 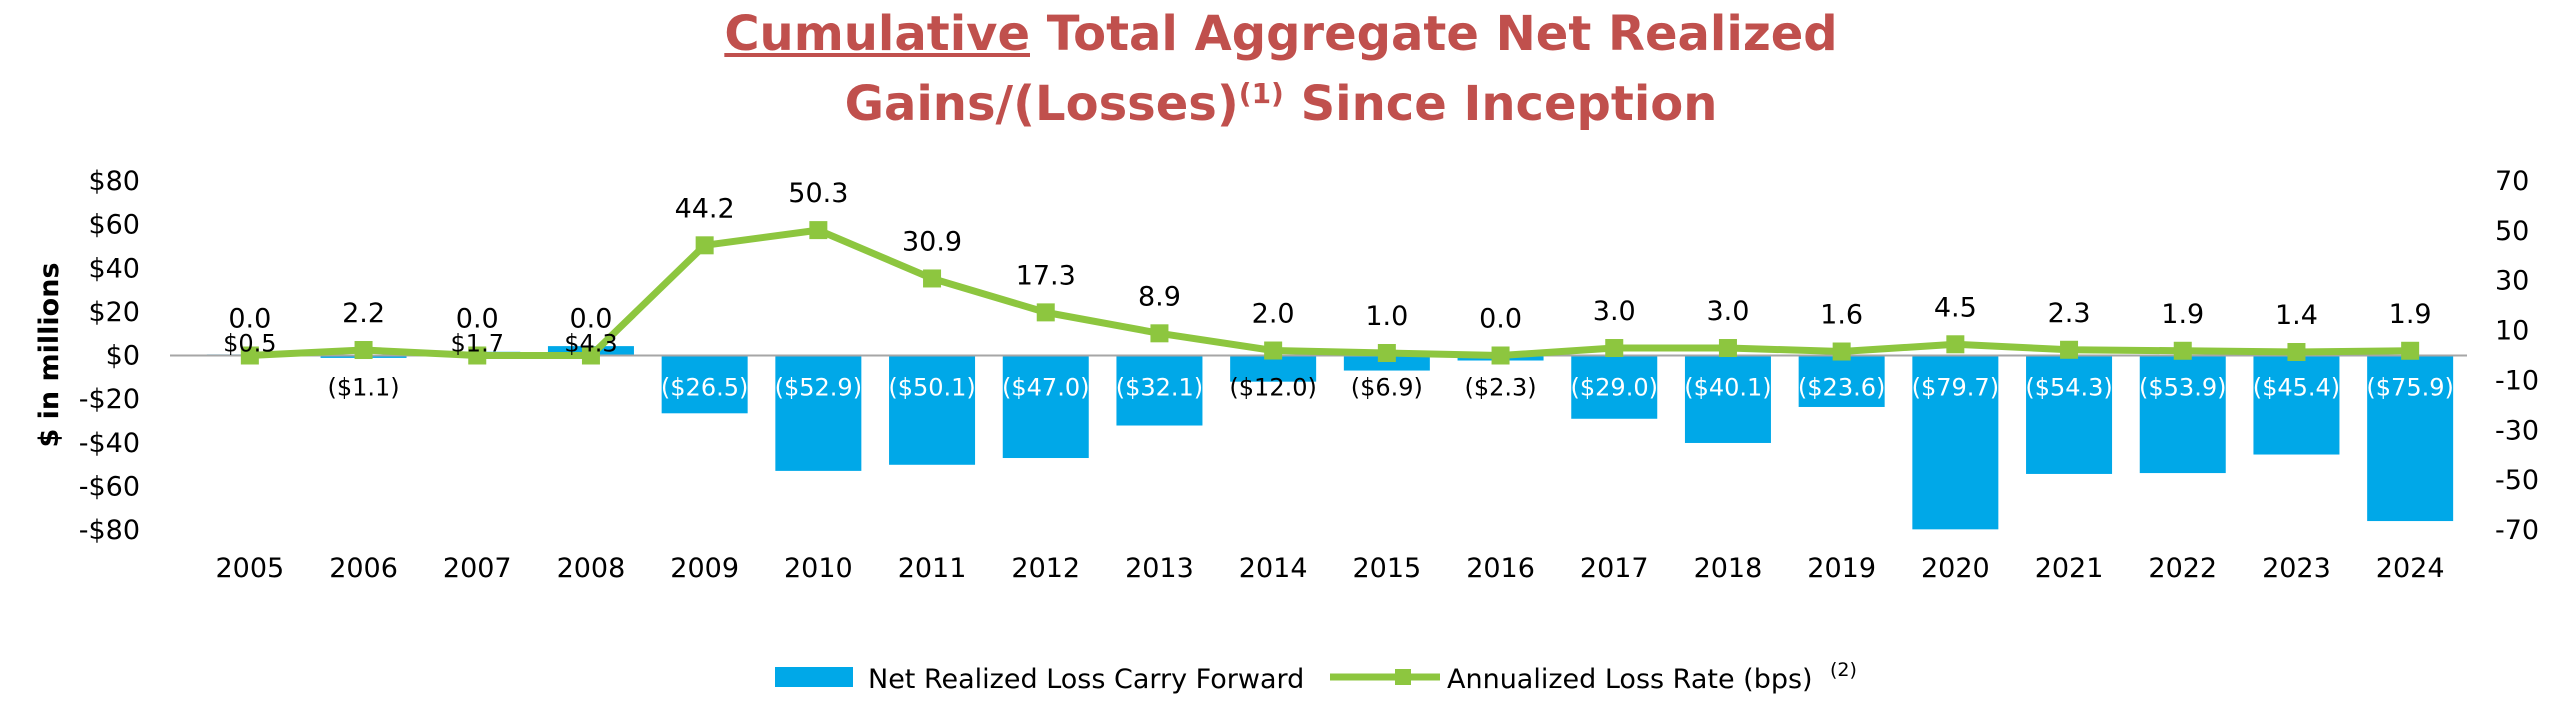 What do you see at coordinates (1045, 388) in the screenshot?
I see `bar-data-label: ($47.0)` at bounding box center [1045, 388].